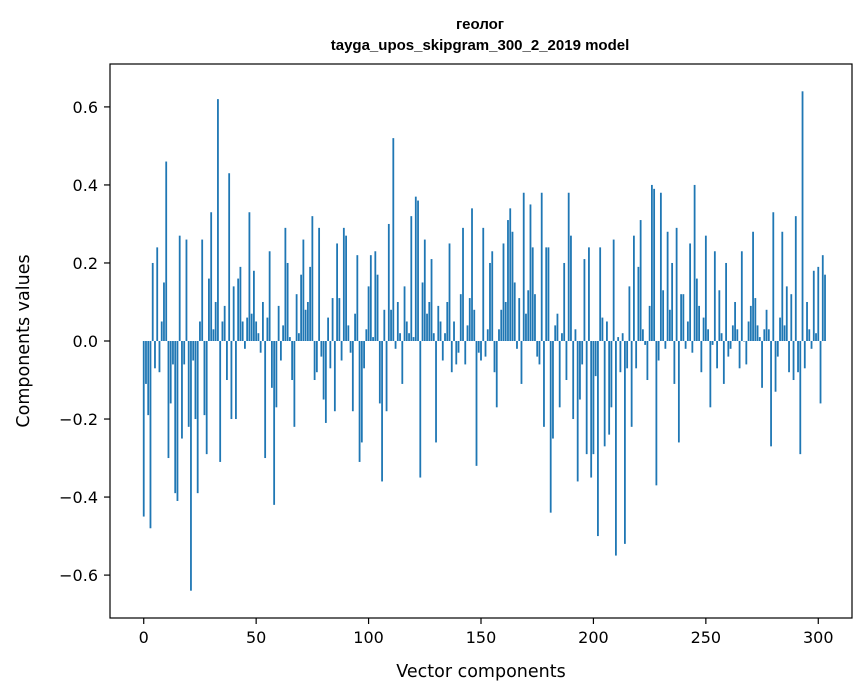 The width and height of the screenshot is (867, 696). I want to click on y-tick-label: −0.2, so click(78, 419).